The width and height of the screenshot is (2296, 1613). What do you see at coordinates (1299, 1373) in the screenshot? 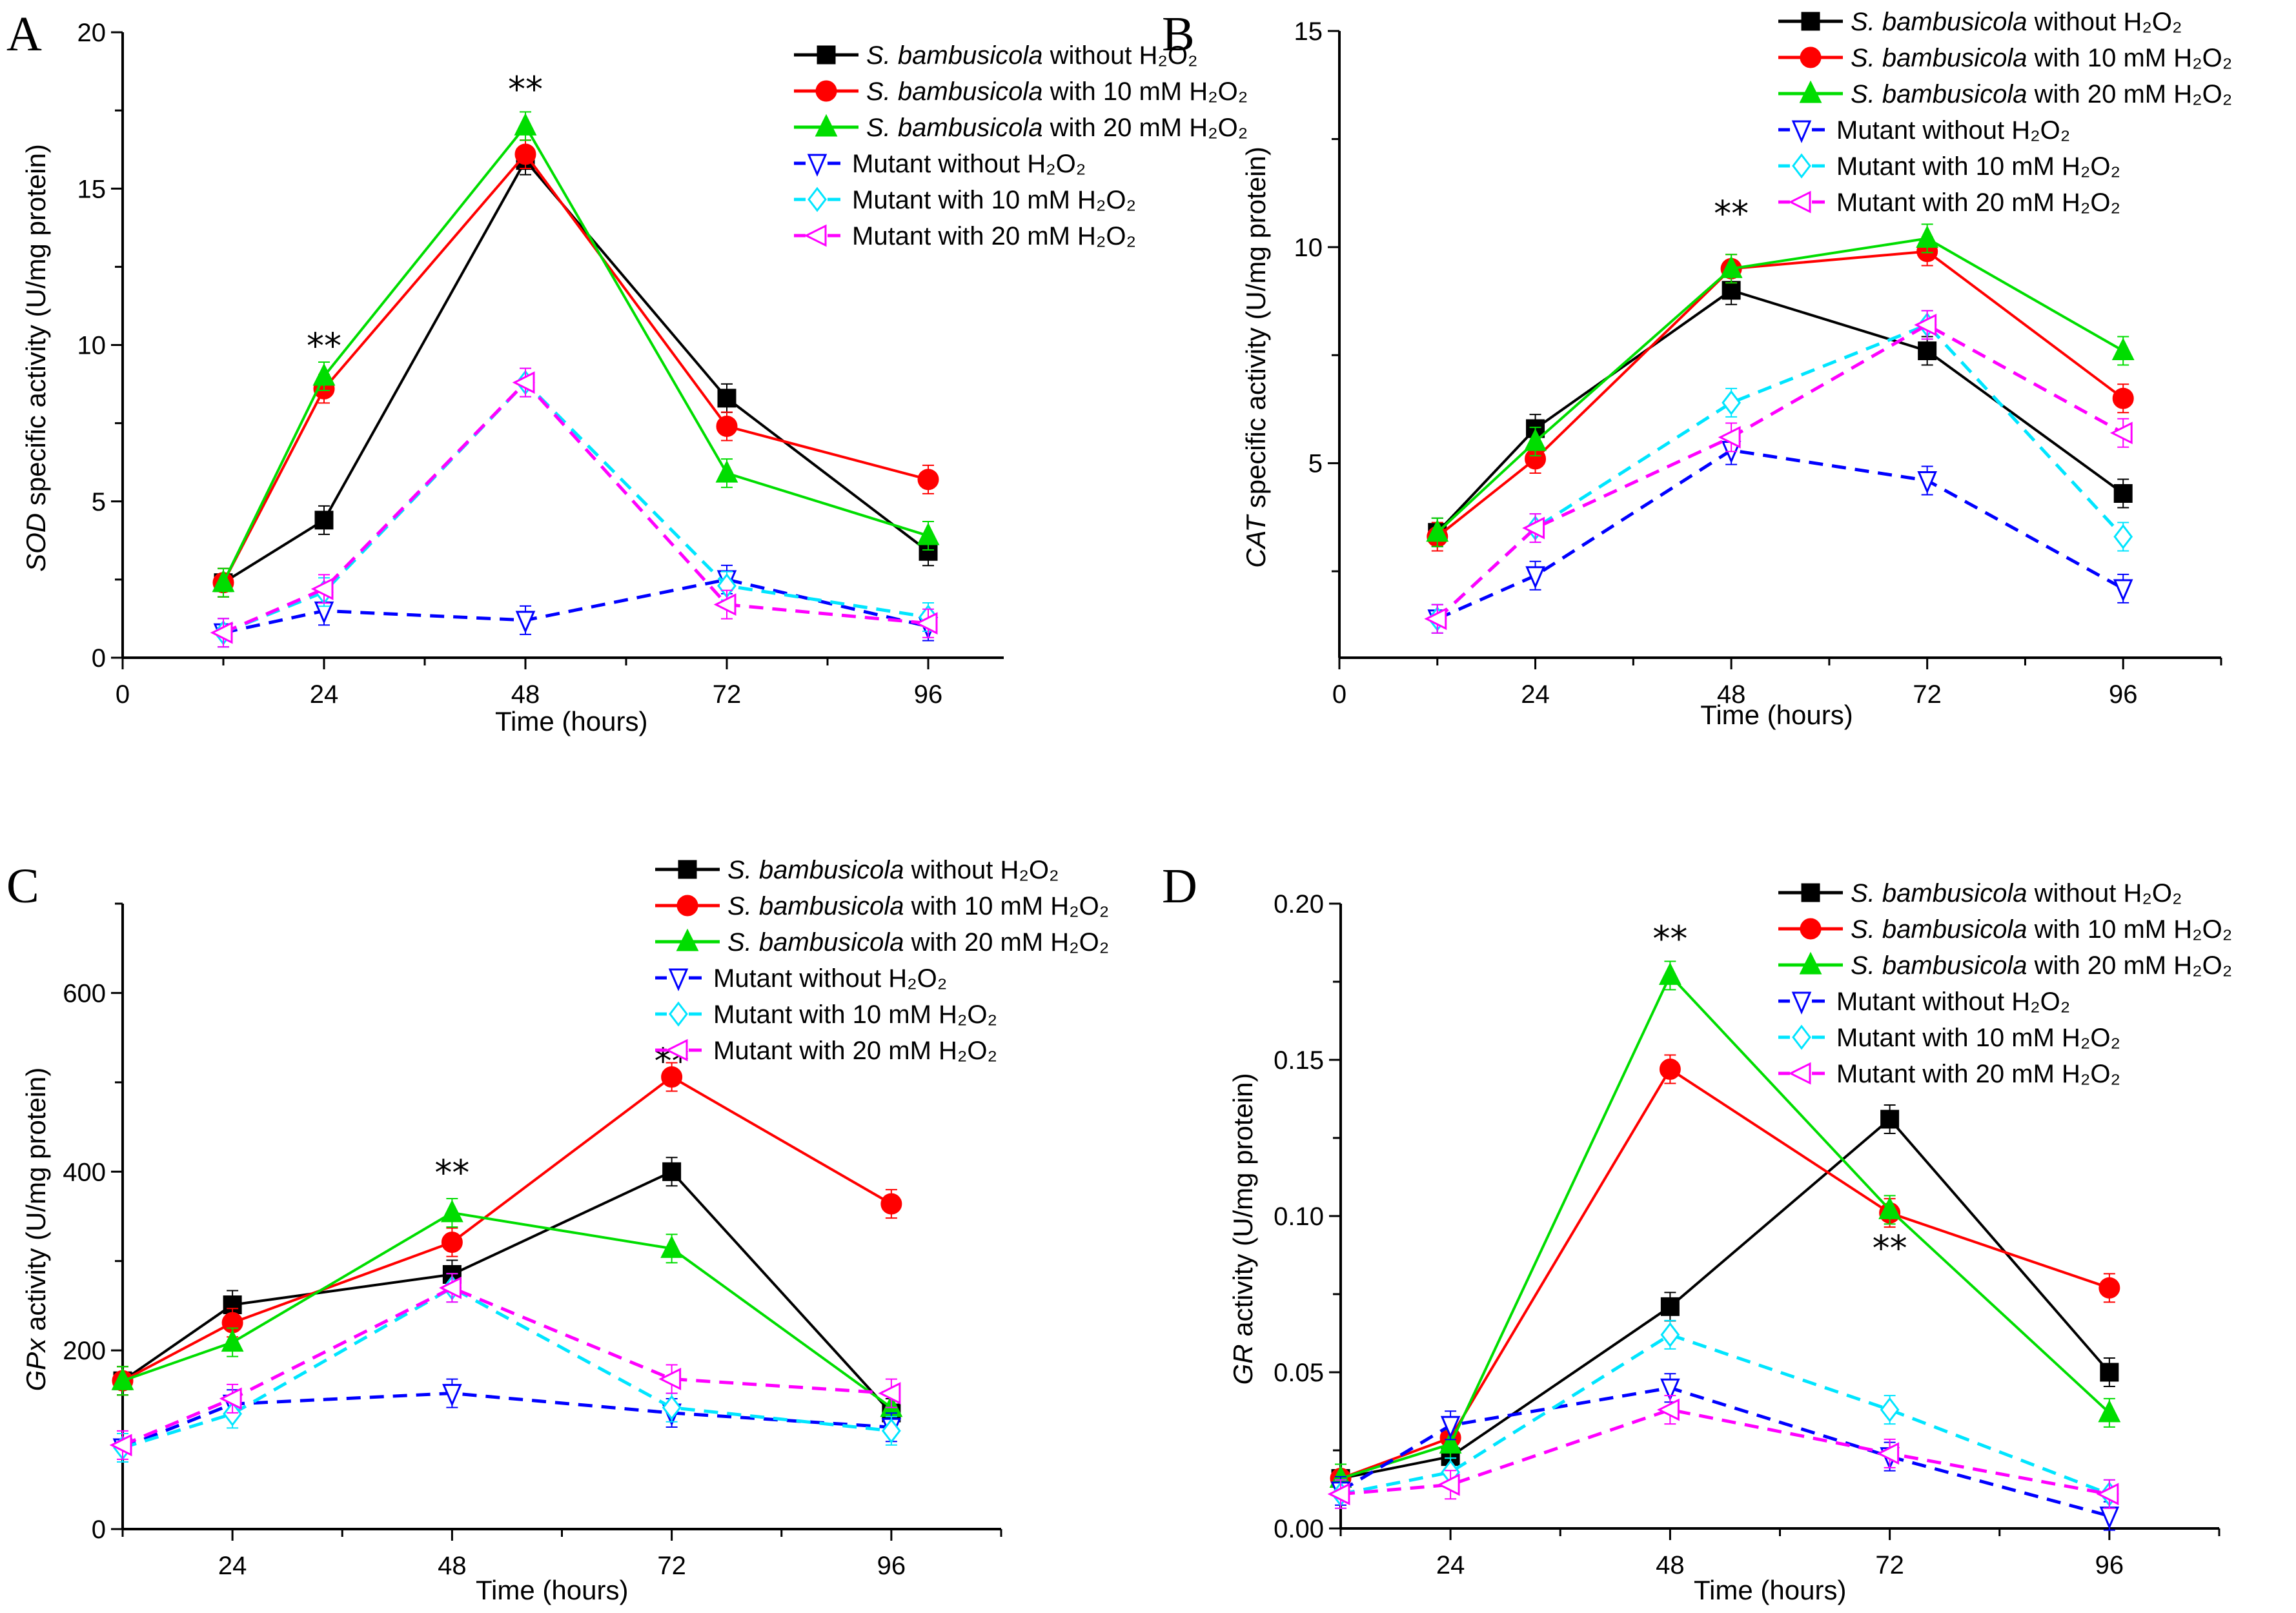
I see `y-tick-label: 0.05` at bounding box center [1299, 1373].